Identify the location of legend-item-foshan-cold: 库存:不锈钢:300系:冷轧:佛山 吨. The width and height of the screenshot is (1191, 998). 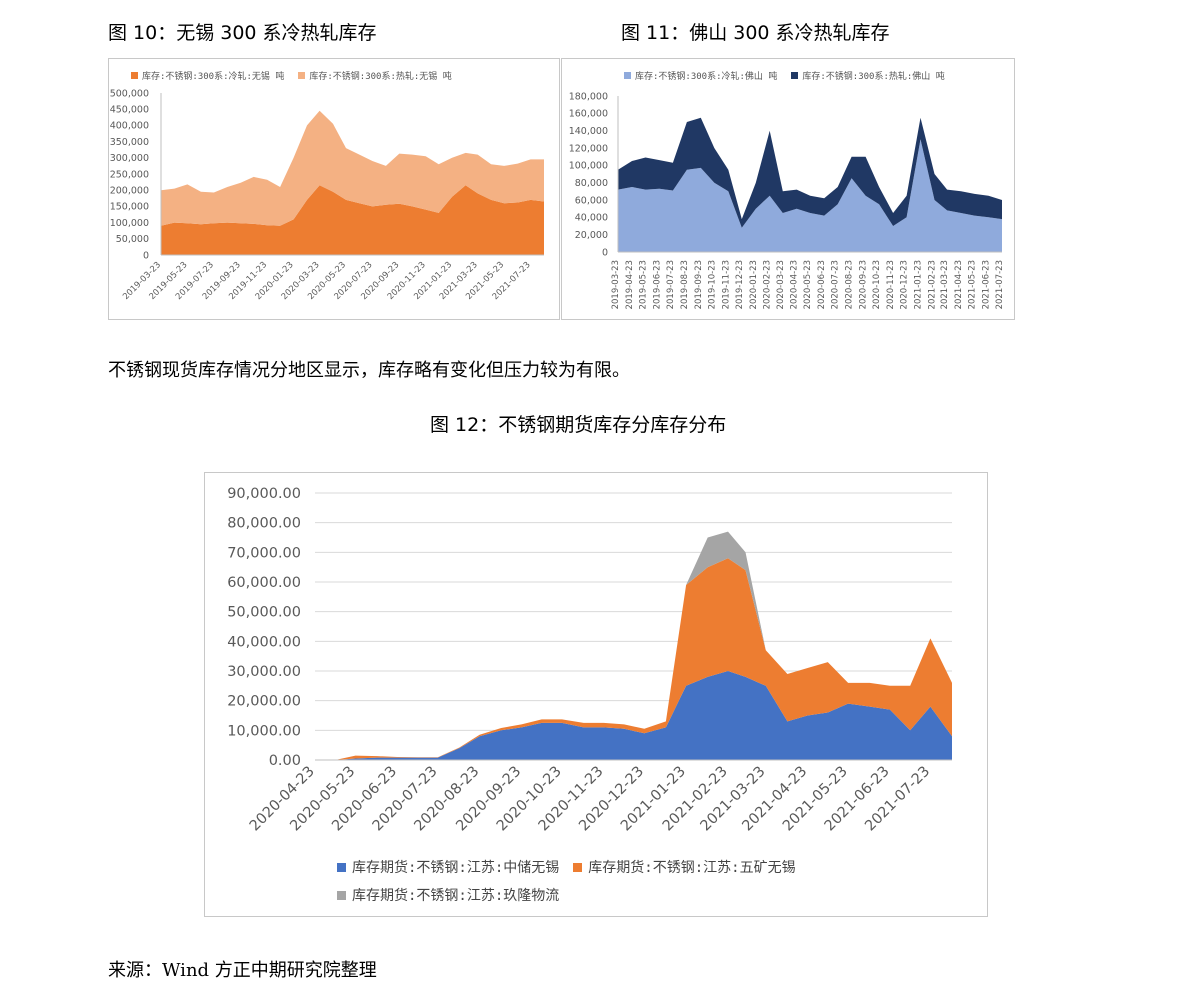
(700, 75).